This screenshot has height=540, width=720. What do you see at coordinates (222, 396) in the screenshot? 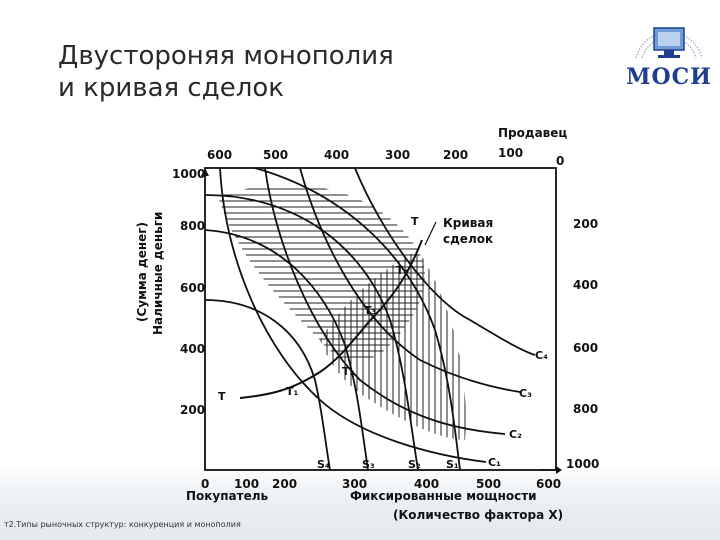
I see `point-label-t-bottom: T` at bounding box center [222, 396].